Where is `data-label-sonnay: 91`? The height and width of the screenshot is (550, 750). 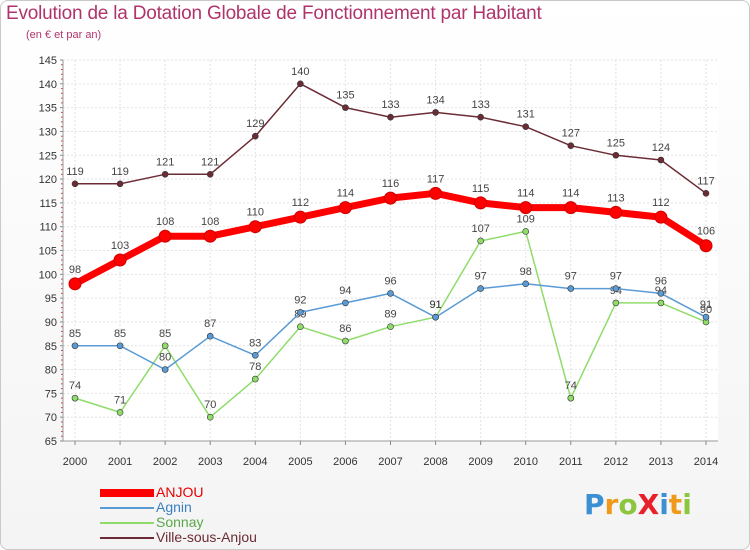
data-label-sonnay: 91 is located at coordinates (435, 305).